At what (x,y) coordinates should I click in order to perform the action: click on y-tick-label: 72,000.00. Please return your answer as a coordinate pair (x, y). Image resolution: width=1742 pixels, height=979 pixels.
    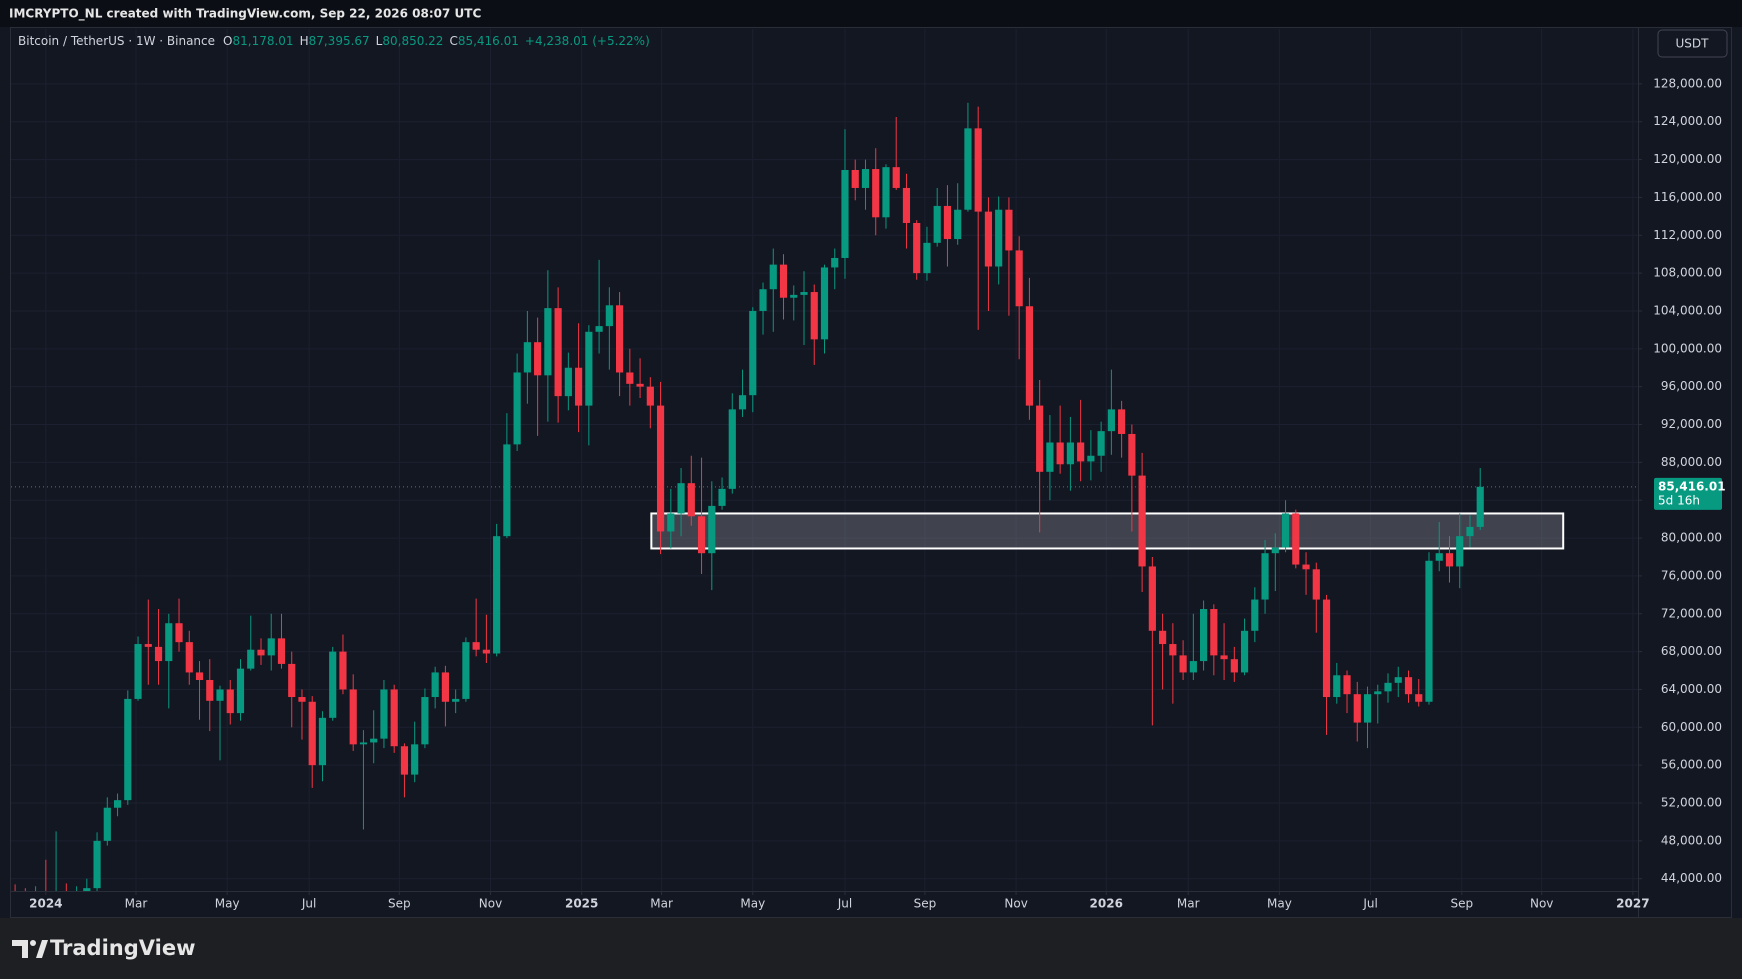
    Looking at the image, I should click on (1691, 613).